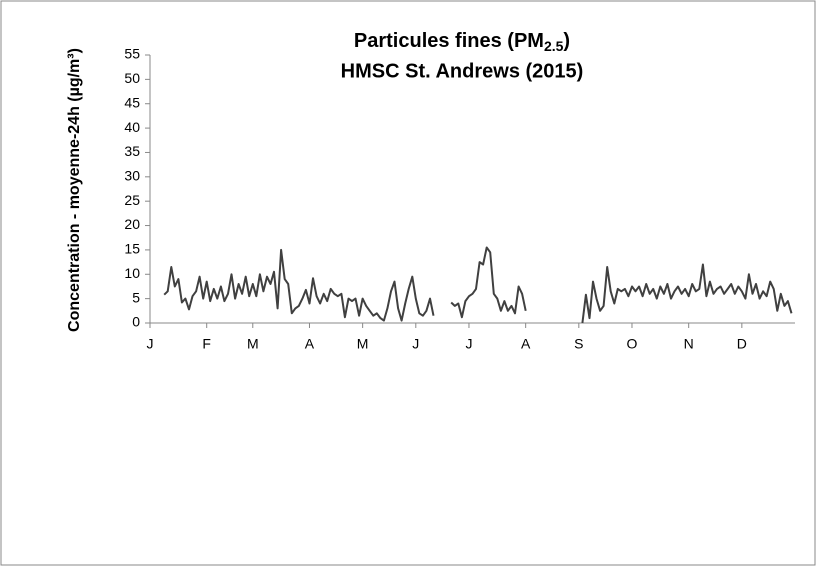 The image size is (816, 571). What do you see at coordinates (74, 190) in the screenshot?
I see `y-axis-label: Concentration - moyenne-24h (µg/m³)` at bounding box center [74, 190].